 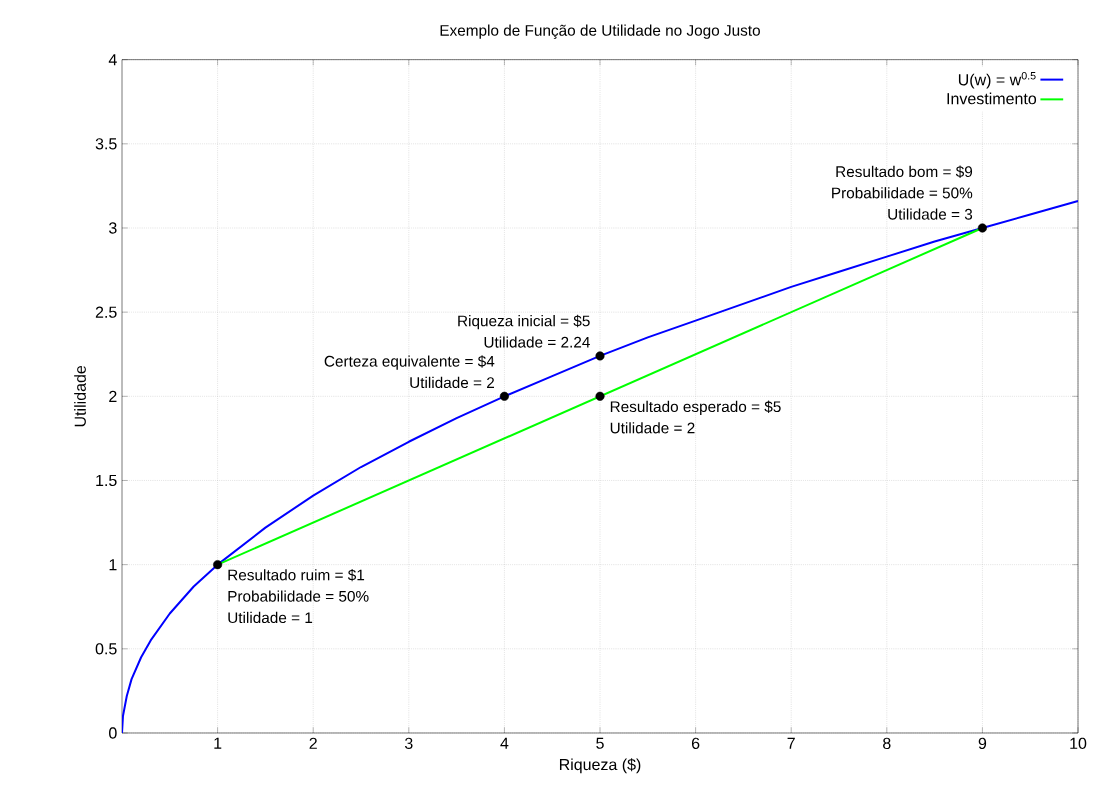 What do you see at coordinates (106, 312) in the screenshot?
I see `y-tick-label: 2.5` at bounding box center [106, 312].